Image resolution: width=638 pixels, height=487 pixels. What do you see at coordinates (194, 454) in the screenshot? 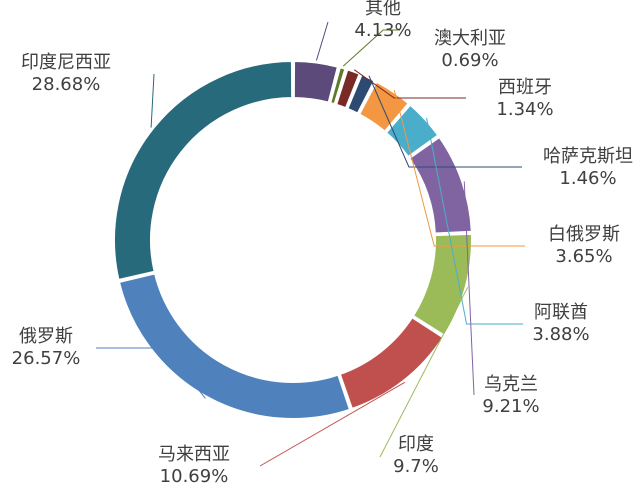
I see `slice-name-9: 马来西亚` at bounding box center [194, 454].